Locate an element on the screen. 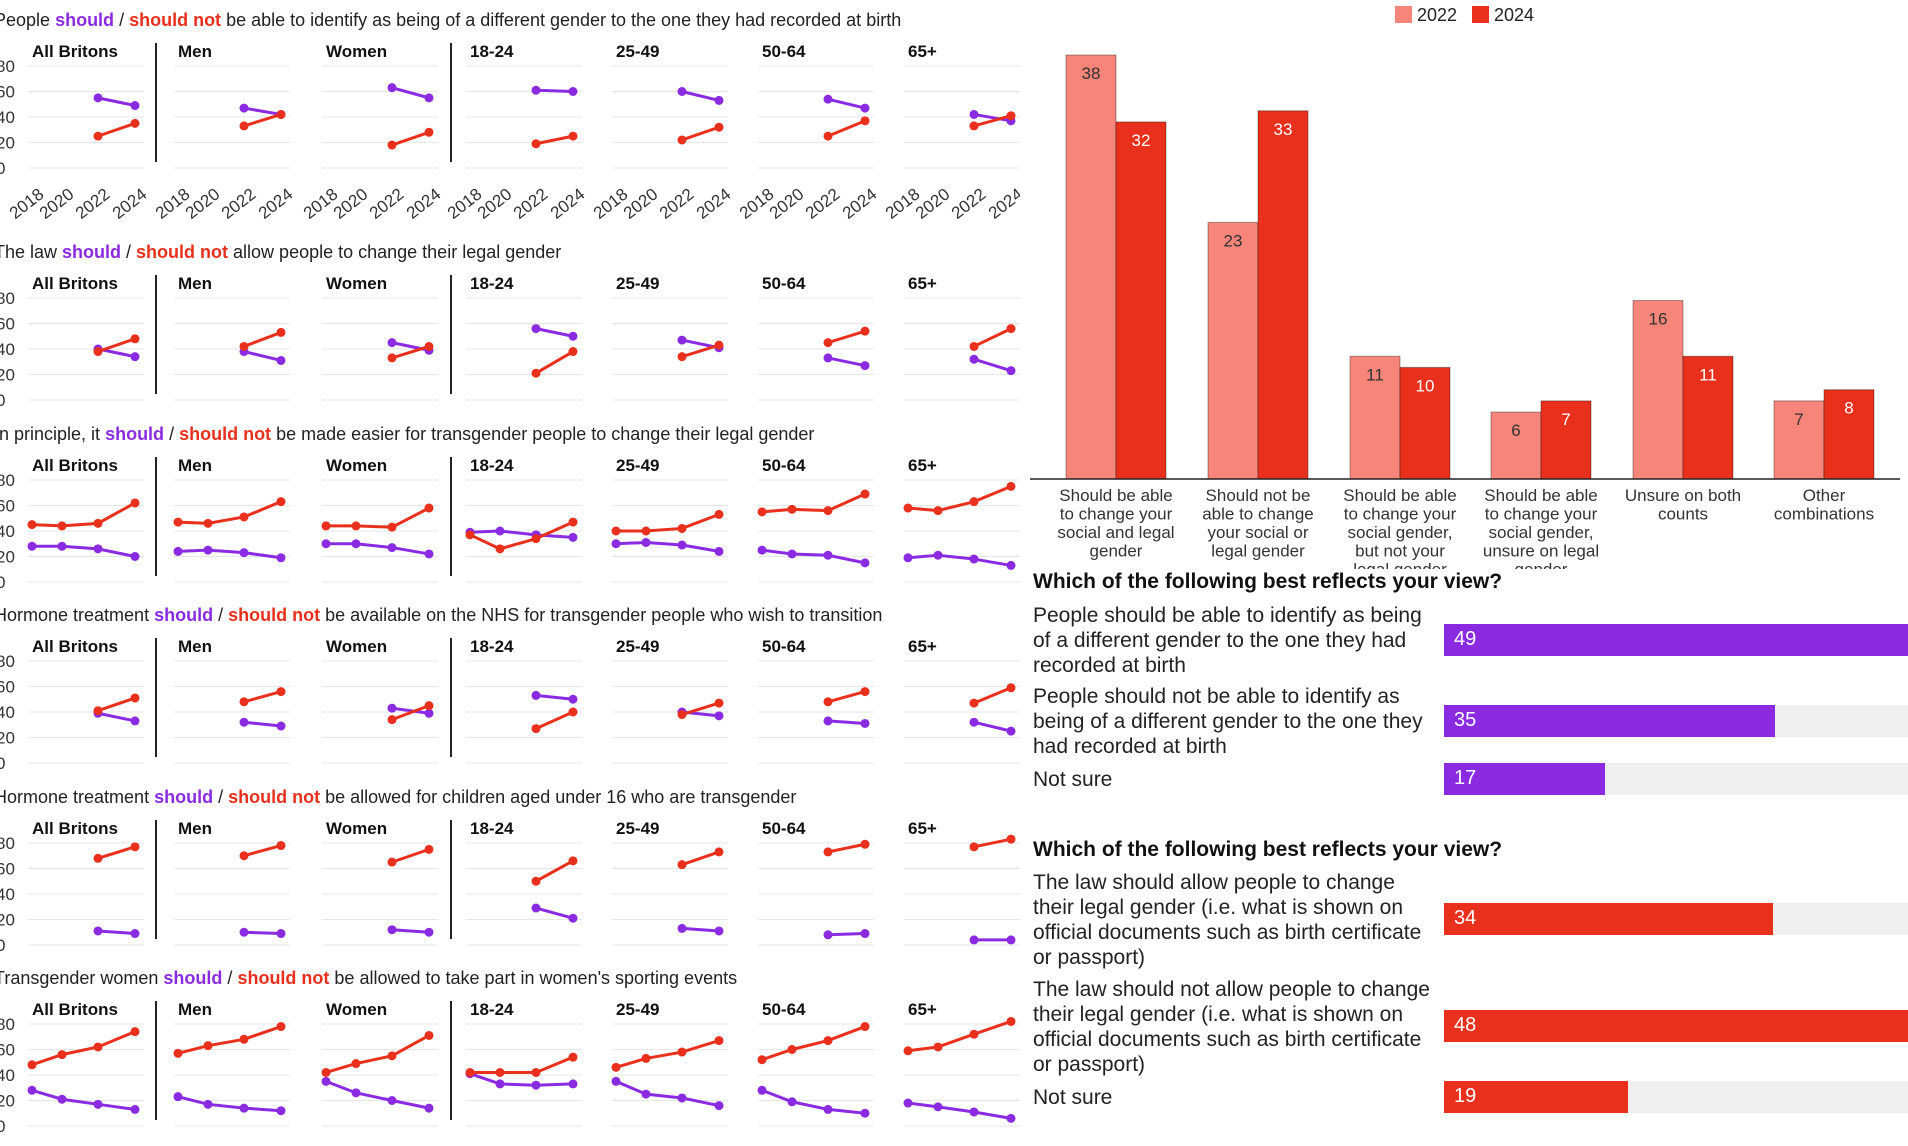 The image size is (1908, 1146). sm-group-title: Men is located at coordinates (195, 283).